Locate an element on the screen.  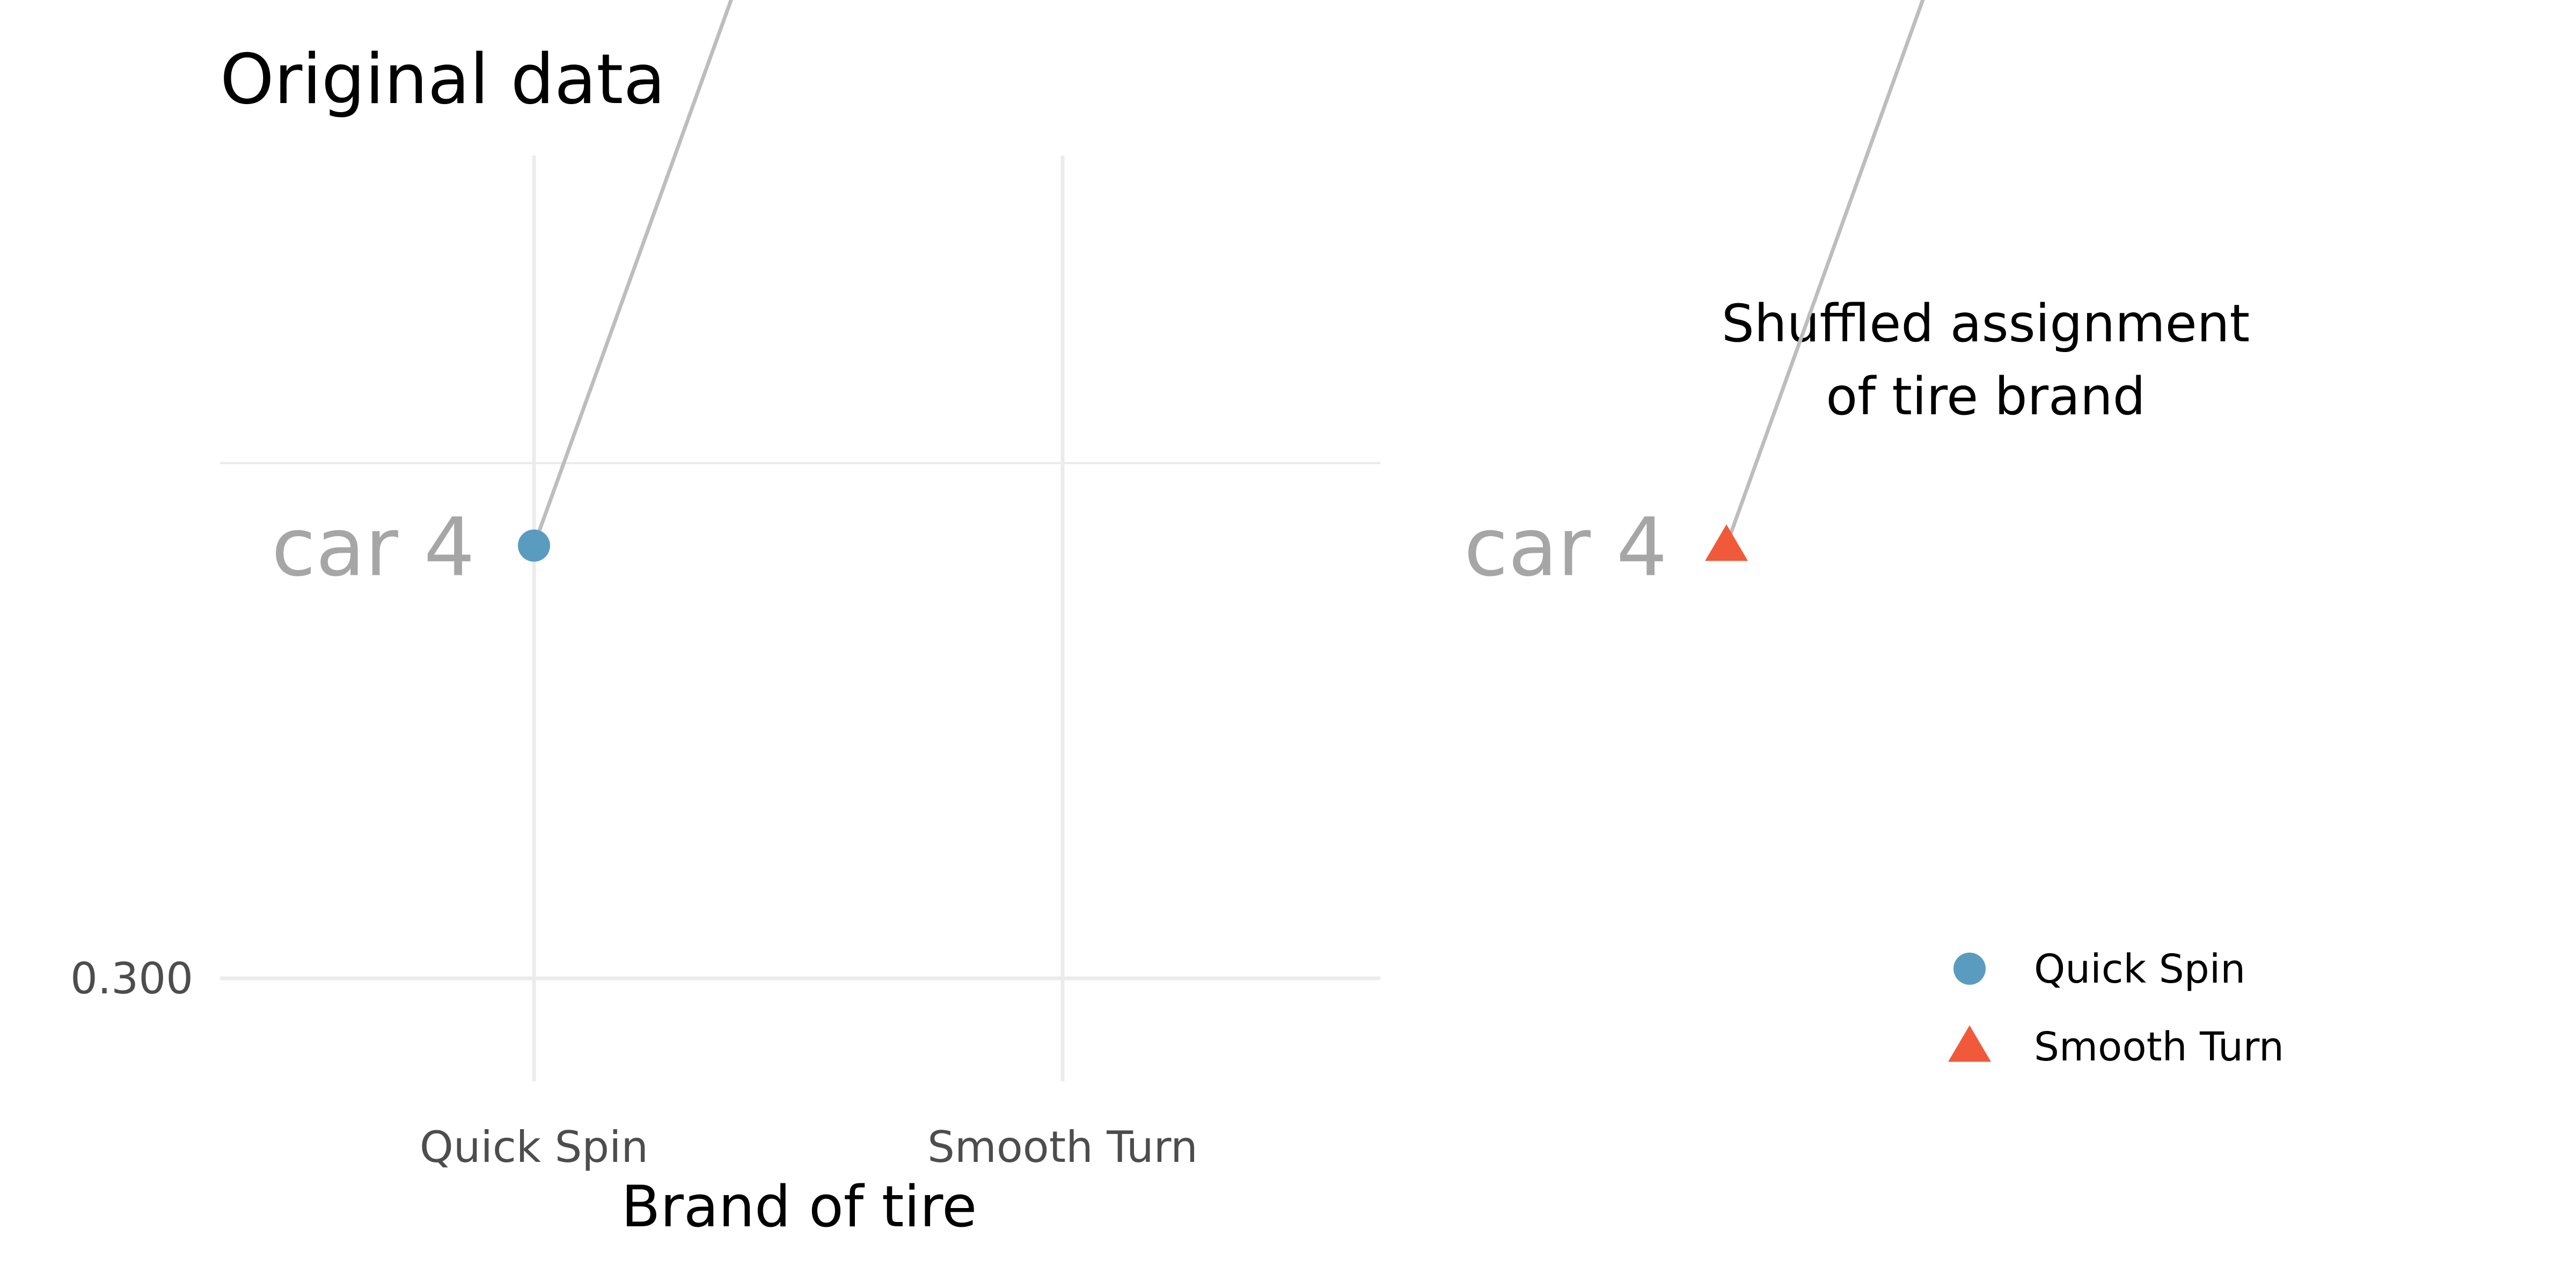
legend-label: Quick Spin is located at coordinates (2139, 969).